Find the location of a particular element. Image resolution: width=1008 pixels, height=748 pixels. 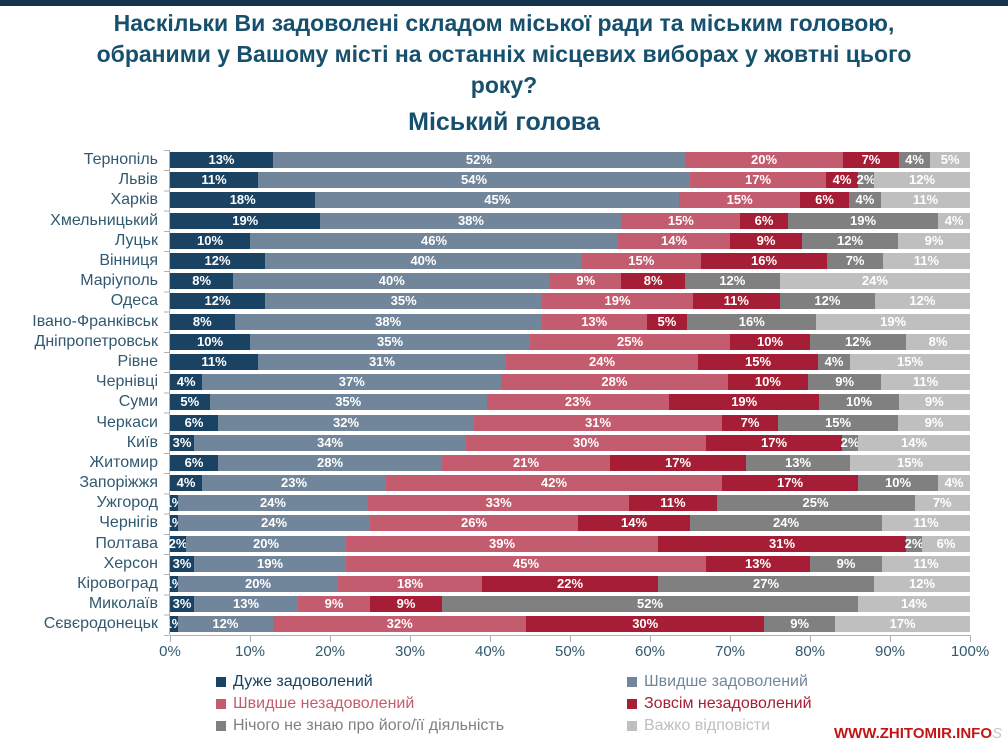

stacked-bar: 4% 37% 28% 10% 9% 11% is located at coordinates (570, 382).